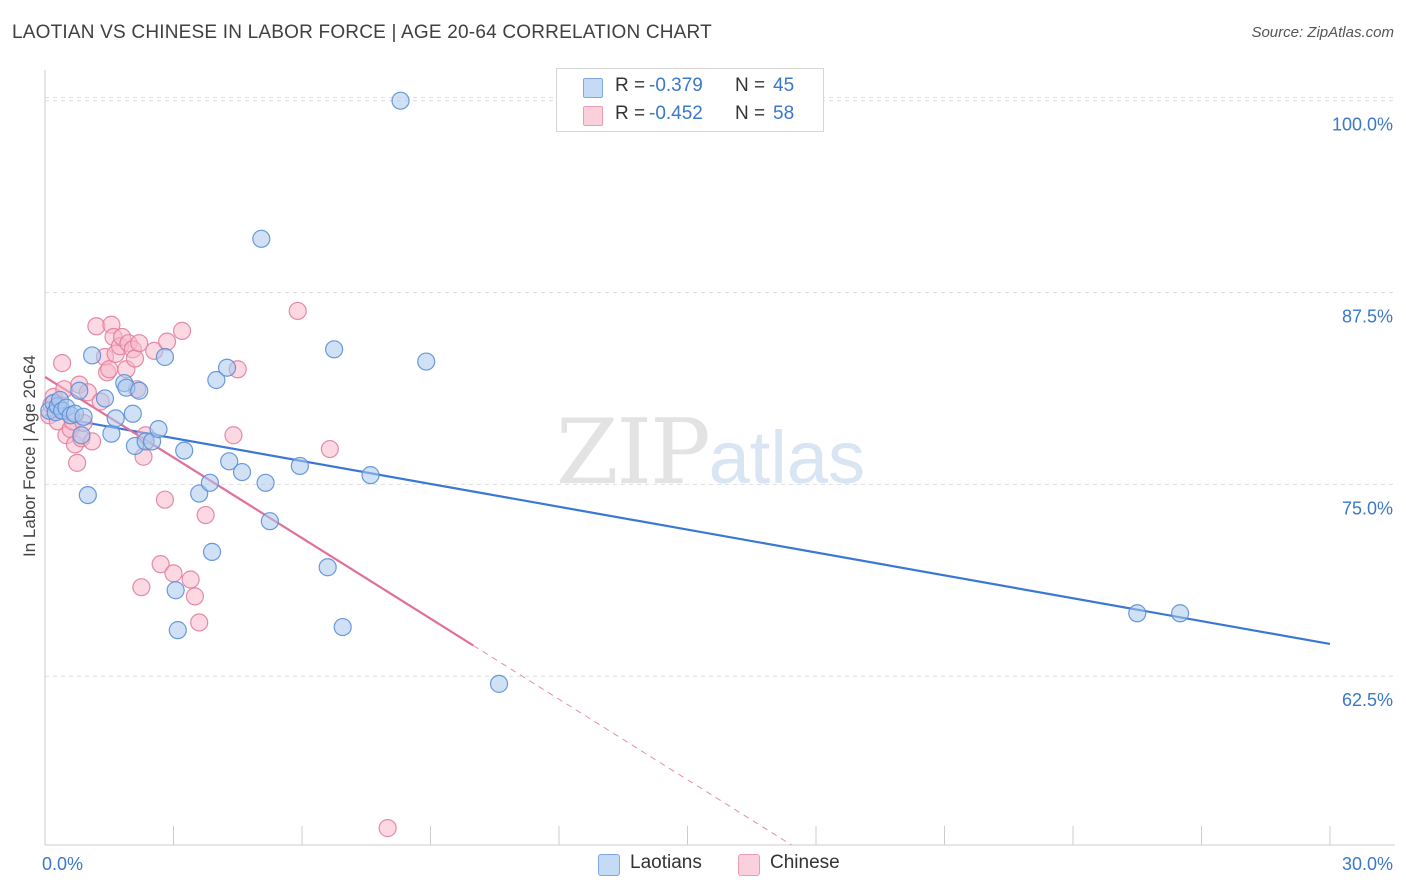  I want to click on chinese-n-label: N =, so click(750, 113).